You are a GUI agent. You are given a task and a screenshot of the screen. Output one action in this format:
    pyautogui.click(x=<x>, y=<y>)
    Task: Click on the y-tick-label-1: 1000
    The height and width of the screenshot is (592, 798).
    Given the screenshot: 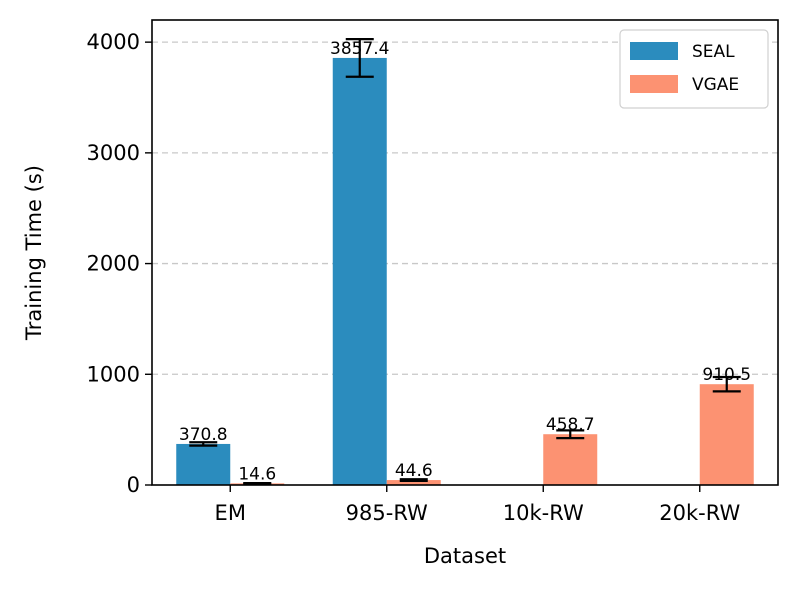 What is the action you would take?
    pyautogui.click(x=113, y=374)
    